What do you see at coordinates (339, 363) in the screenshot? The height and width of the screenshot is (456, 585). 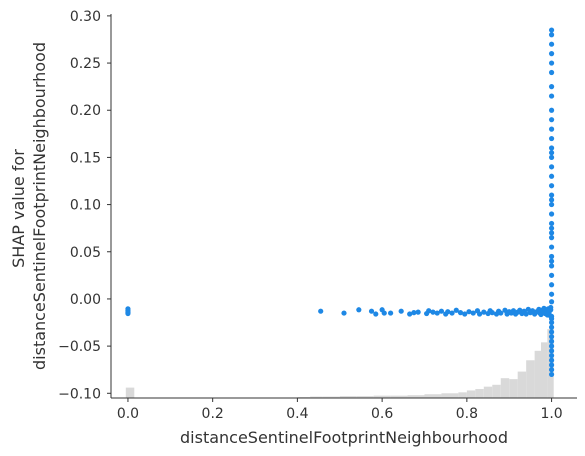 I see `histogram-bars` at bounding box center [339, 363].